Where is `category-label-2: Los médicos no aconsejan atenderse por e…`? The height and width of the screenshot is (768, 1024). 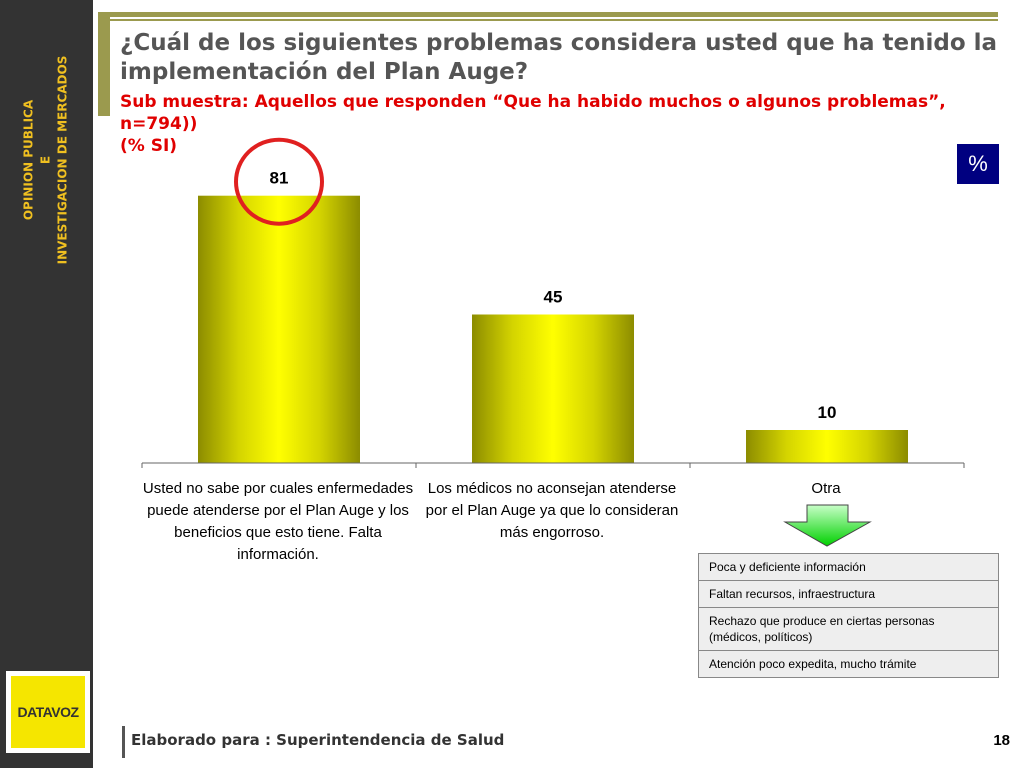
category-label-2: Los médicos no aconsejan atenderse por e… is located at coordinates (552, 510).